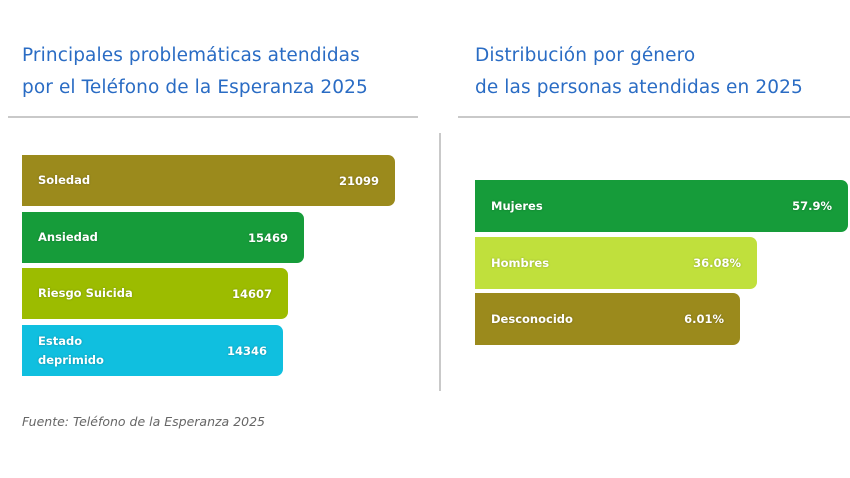 The height and width of the screenshot is (478, 850). Describe the element at coordinates (358, 180) in the screenshot. I see `bar-value-label: 21099` at that location.